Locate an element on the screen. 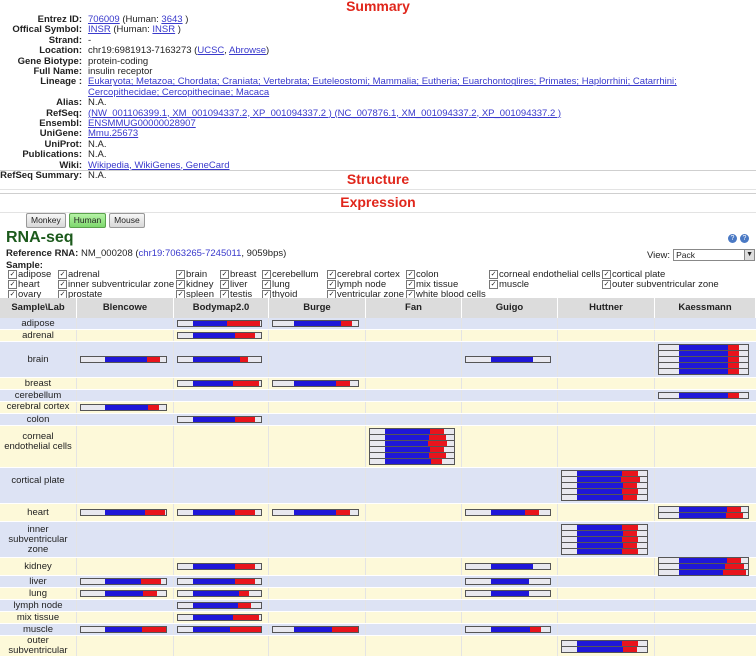  structure-title: Structure is located at coordinates (378, 179).